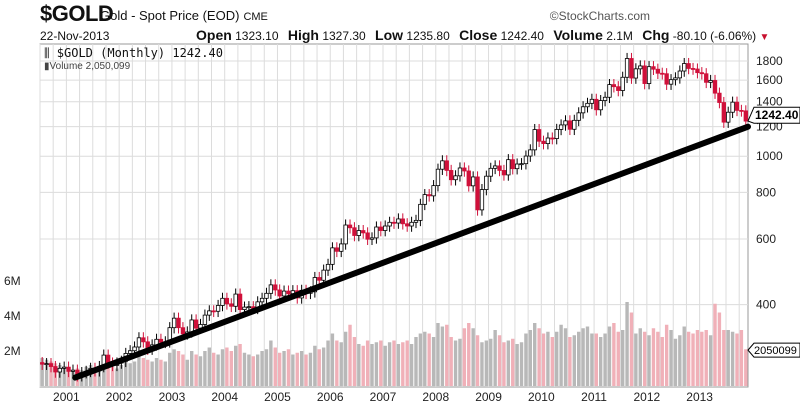 This screenshot has width=800, height=409. I want to click on x-tick-label: 2007, so click(383, 397).